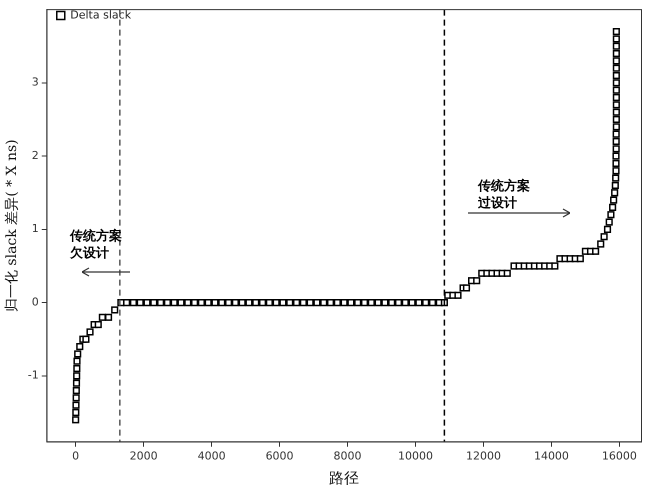 The image size is (647, 492). Describe the element at coordinates (212, 455) in the screenshot. I see `x-tick-label: 4000` at that location.